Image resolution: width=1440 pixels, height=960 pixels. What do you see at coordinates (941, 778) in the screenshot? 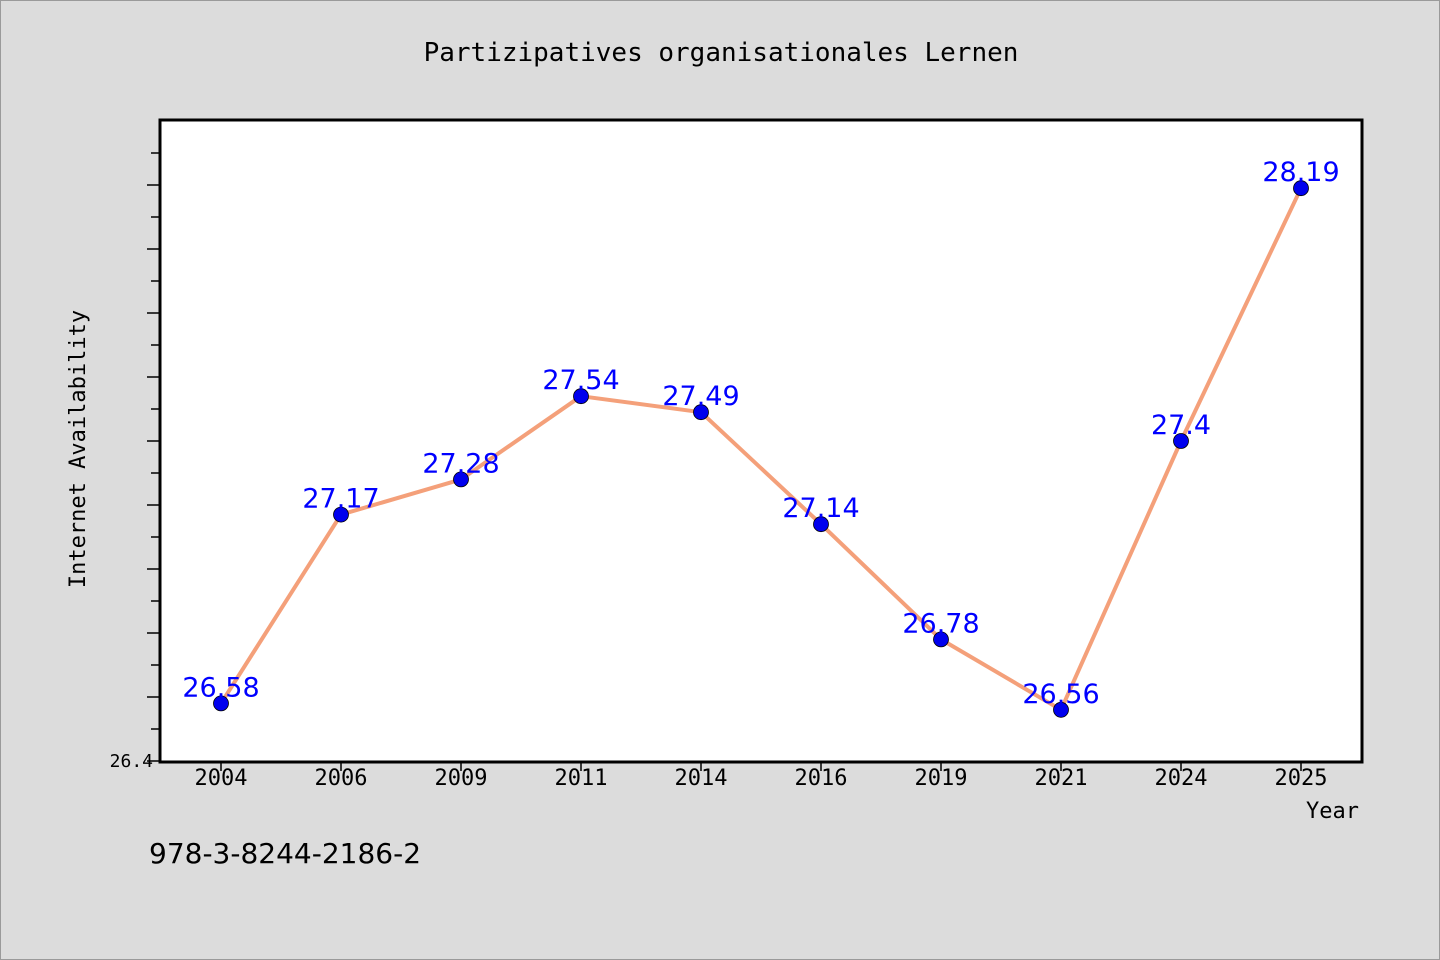
I see `x-tick-label: 2019` at bounding box center [941, 778].